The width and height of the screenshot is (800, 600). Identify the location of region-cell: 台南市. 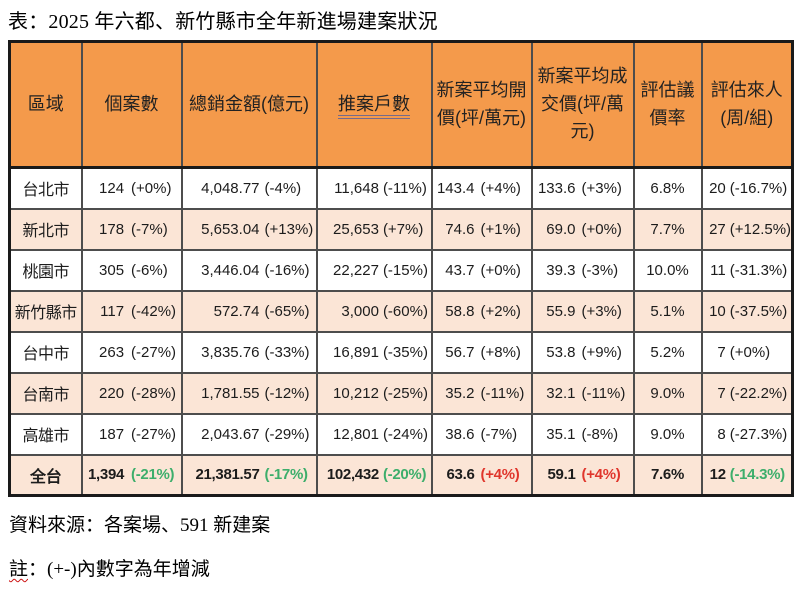
(45, 393).